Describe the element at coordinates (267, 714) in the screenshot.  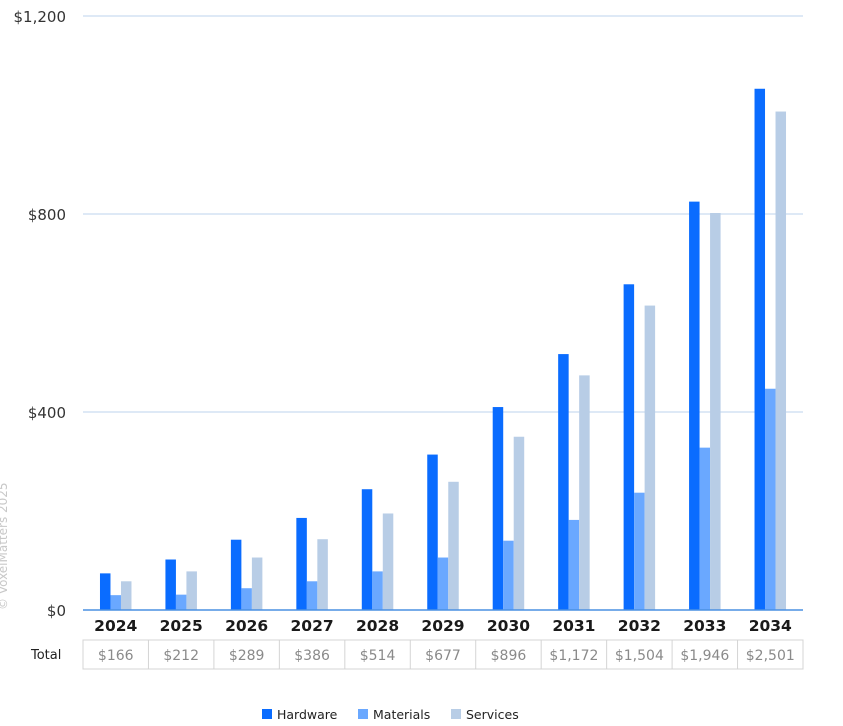
I see `legend-swatch-hardware` at that location.